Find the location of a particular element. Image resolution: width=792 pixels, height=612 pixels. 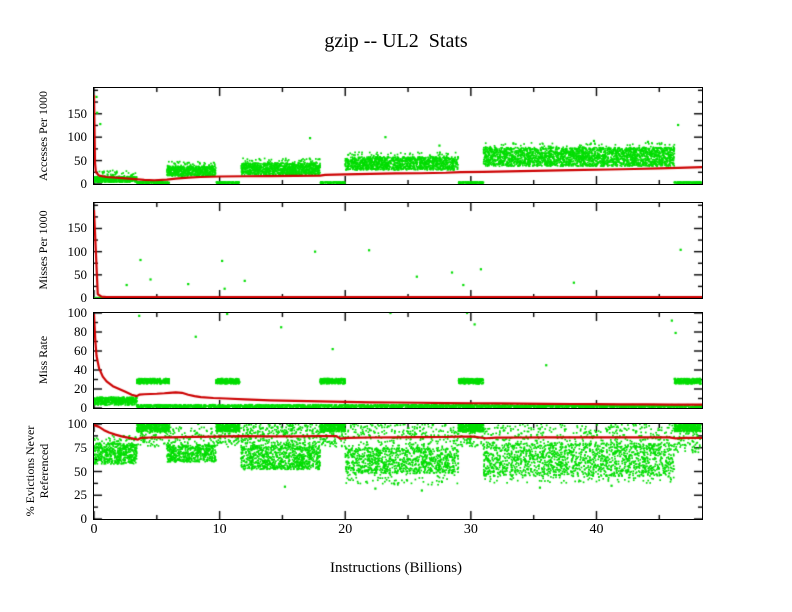

x-tick-label: 40 is located at coordinates (596, 529).